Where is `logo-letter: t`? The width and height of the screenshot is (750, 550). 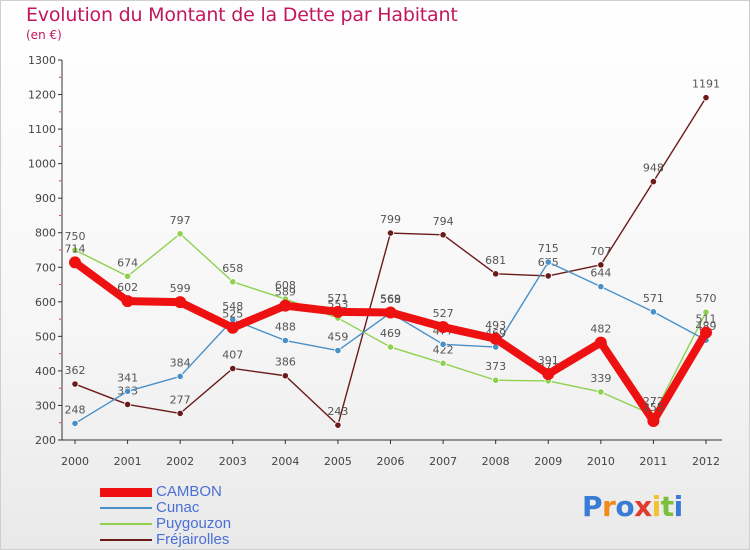 logo-letter: t is located at coordinates (667, 506).